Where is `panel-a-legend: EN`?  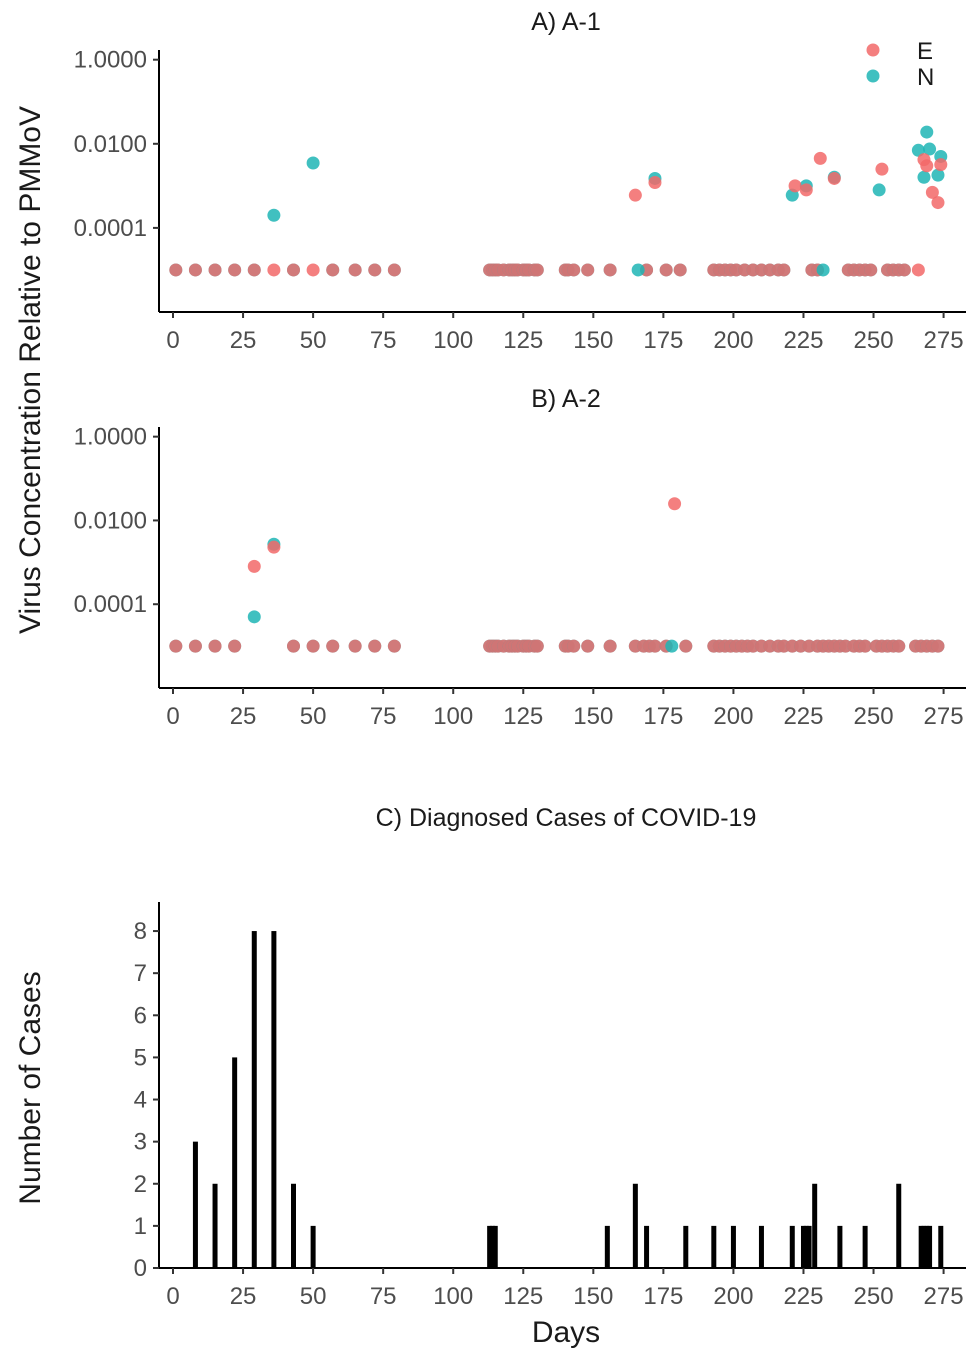 panel-a-legend: EN is located at coordinates (900, 64).